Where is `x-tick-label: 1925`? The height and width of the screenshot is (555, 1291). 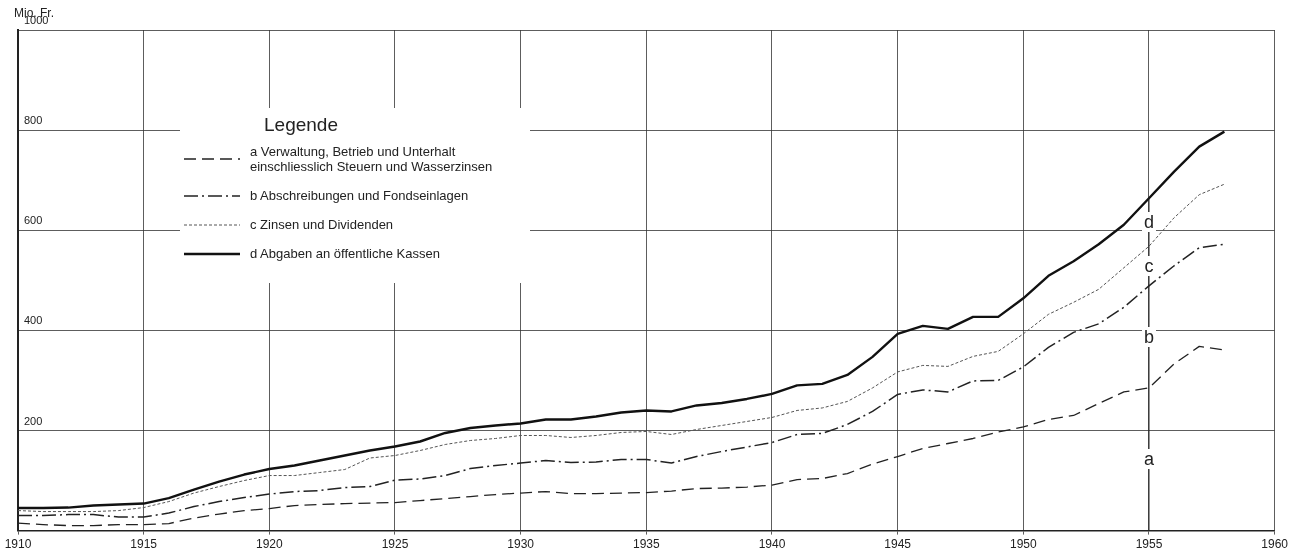 x-tick-label: 1925 is located at coordinates (395, 544).